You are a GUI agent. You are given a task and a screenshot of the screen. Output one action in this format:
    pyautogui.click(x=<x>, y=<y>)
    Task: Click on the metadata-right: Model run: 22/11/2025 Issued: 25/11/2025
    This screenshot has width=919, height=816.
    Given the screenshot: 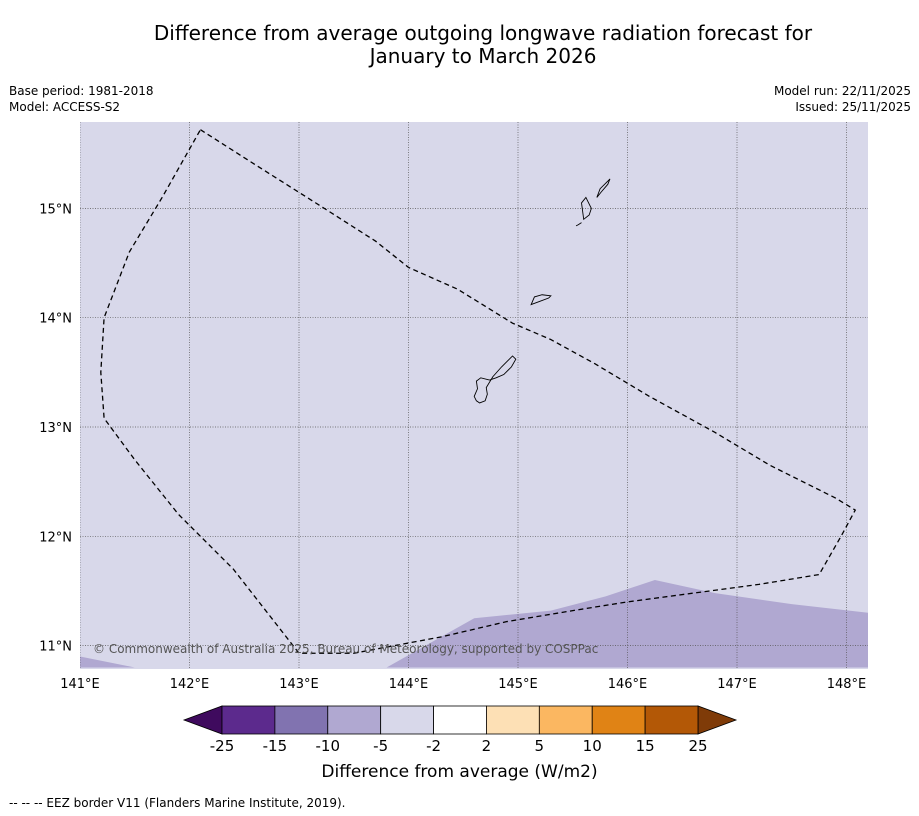 What is the action you would take?
    pyautogui.click(x=842, y=99)
    